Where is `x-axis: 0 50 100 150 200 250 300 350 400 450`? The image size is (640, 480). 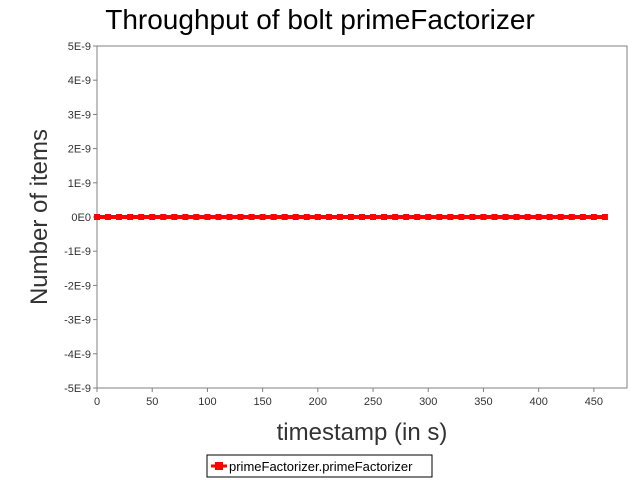
x-axis: 0 50 100 150 200 250 300 350 400 450 is located at coordinates (348, 398).